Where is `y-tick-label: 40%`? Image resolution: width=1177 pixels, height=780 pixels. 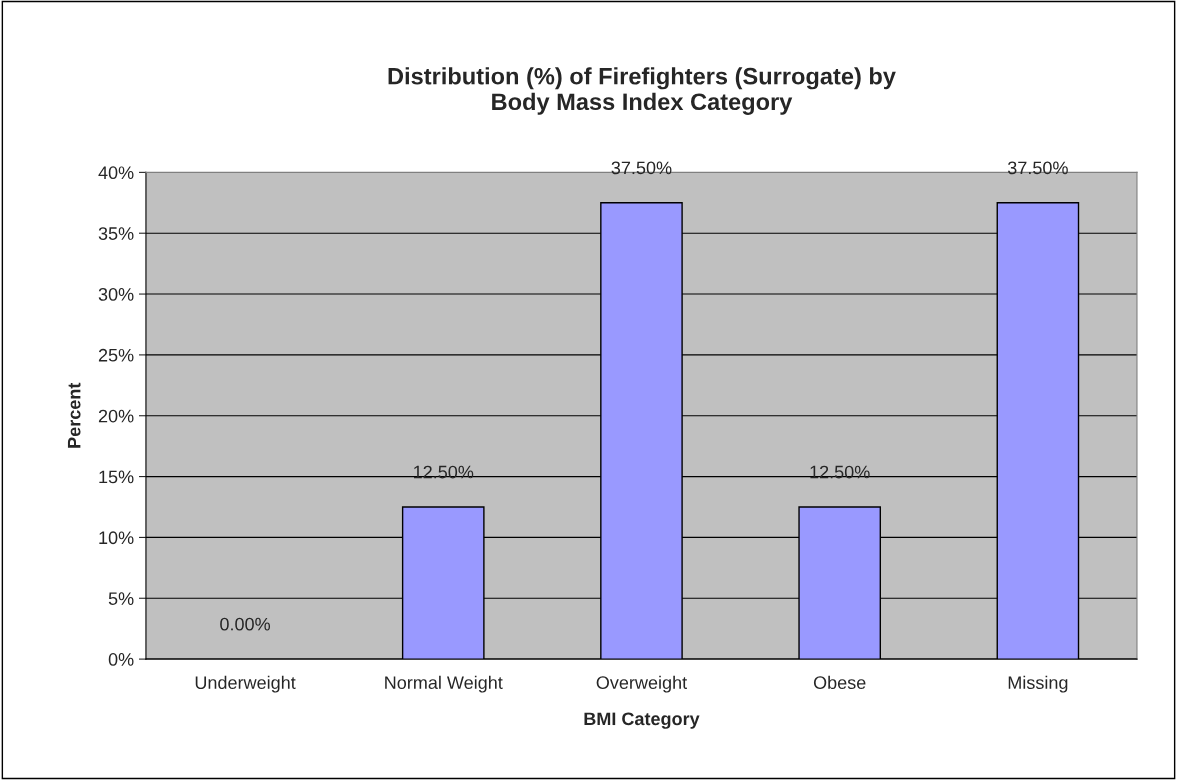 y-tick-label: 40% is located at coordinates (116, 173).